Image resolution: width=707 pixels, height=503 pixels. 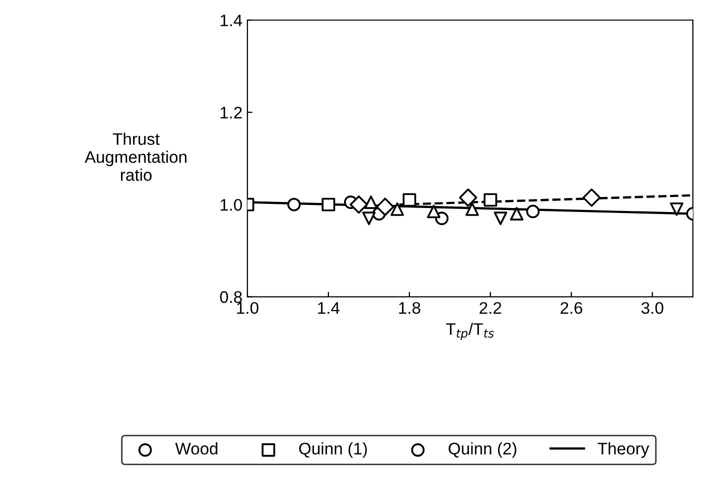 What do you see at coordinates (491, 308) in the screenshot?
I see `x-tick-label: 2.2` at bounding box center [491, 308].